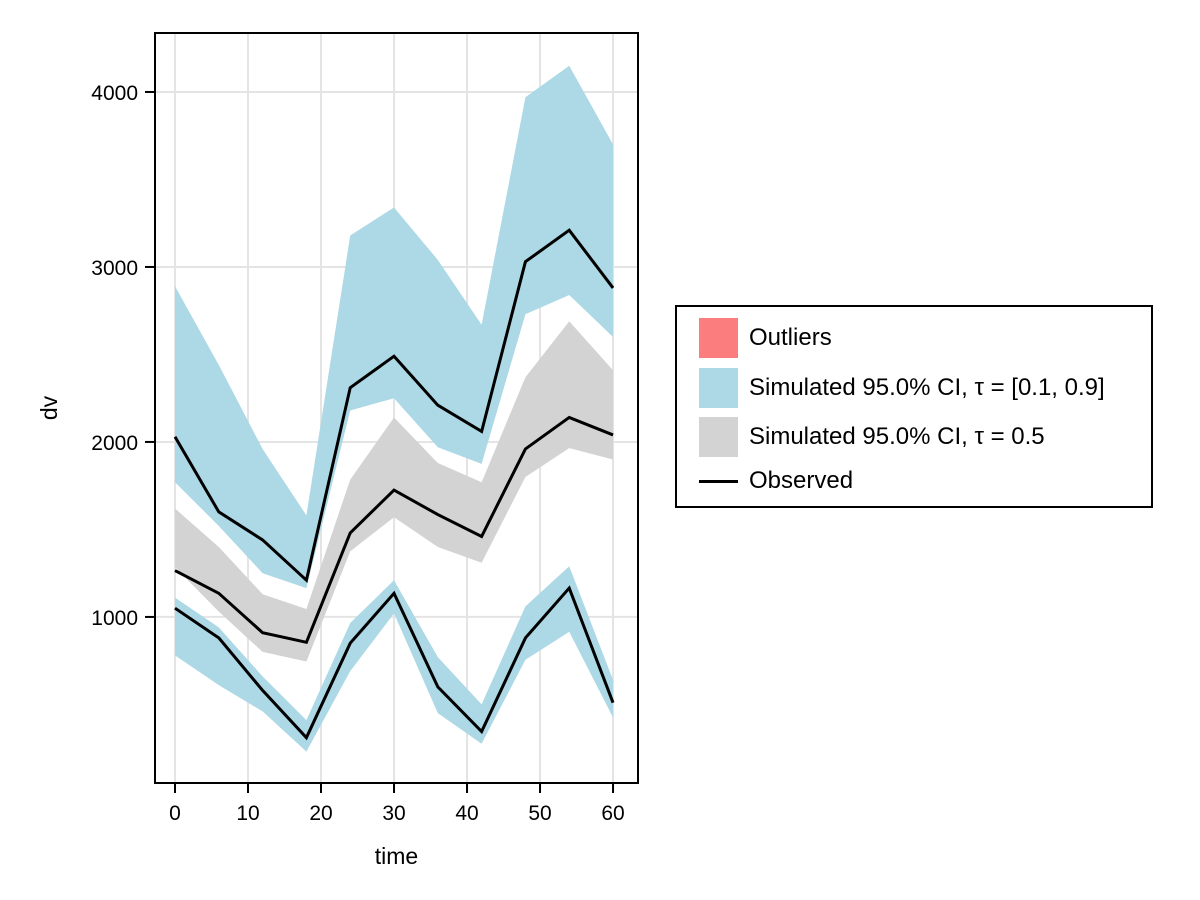 The width and height of the screenshot is (1200, 900). Describe the element at coordinates (49, 407) in the screenshot. I see `y-axis-label: dv` at that location.